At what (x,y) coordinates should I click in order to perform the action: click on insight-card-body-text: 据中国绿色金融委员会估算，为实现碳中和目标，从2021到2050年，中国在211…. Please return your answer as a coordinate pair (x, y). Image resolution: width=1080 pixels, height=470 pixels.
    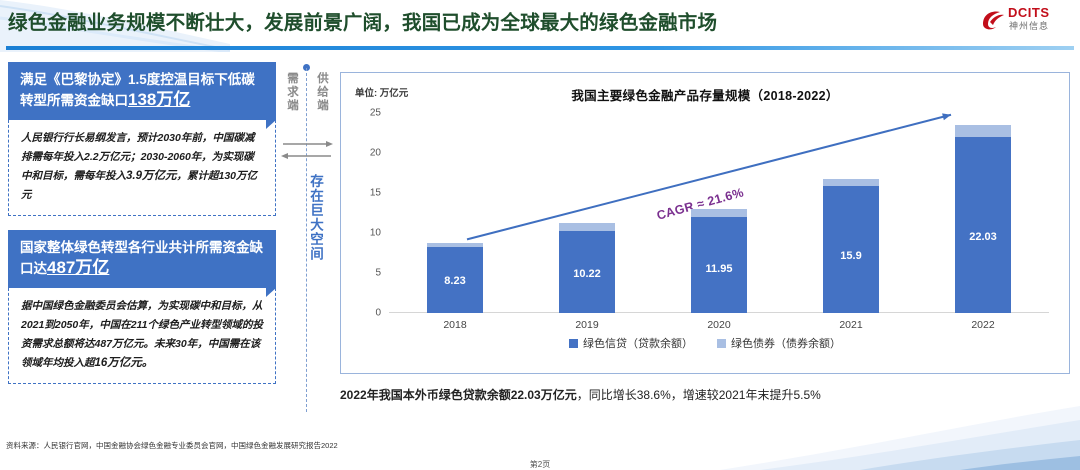
    Looking at the image, I should click on (142, 334).